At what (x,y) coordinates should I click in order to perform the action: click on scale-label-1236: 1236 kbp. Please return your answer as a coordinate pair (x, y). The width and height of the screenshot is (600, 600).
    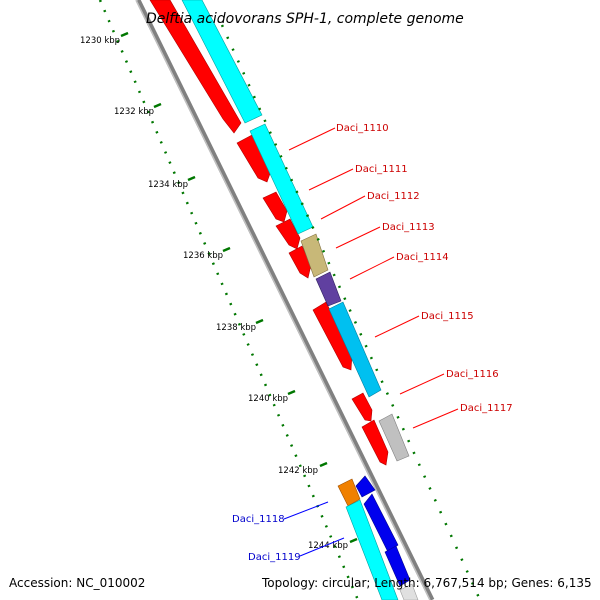
    Looking at the image, I should click on (203, 256).